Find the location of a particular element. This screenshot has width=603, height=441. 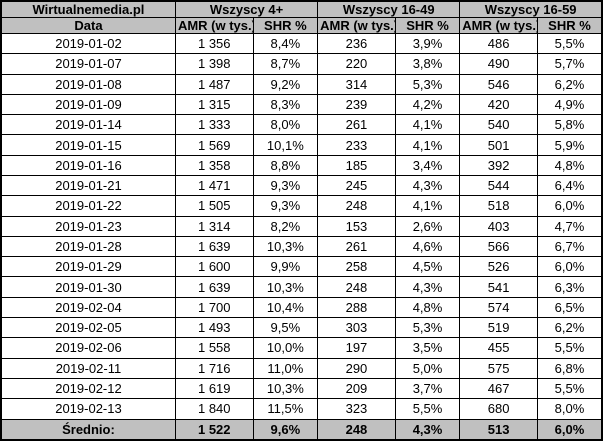

date-cell: 2019-01-16 is located at coordinates (88, 165).